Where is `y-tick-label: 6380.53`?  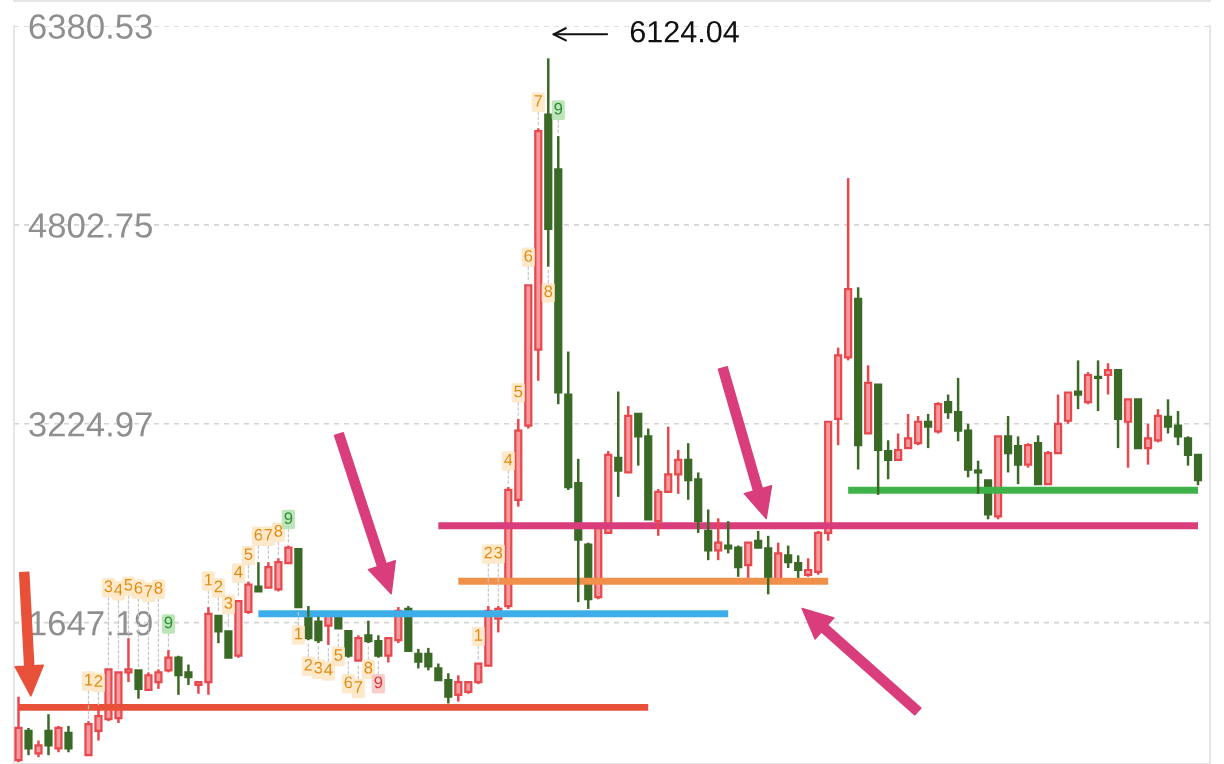 y-tick-label: 6380.53 is located at coordinates (90, 26).